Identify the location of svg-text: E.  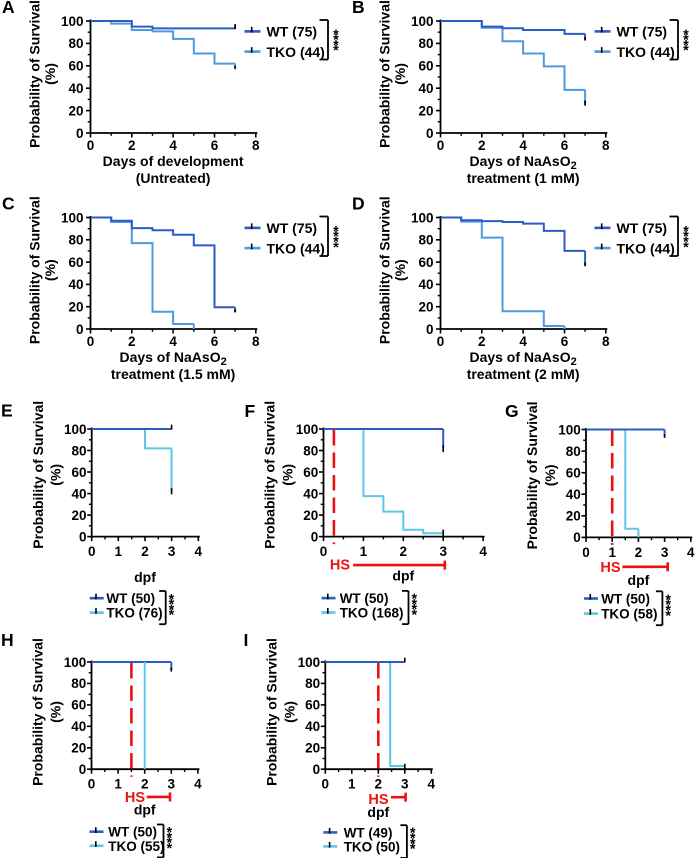
(7, 411).